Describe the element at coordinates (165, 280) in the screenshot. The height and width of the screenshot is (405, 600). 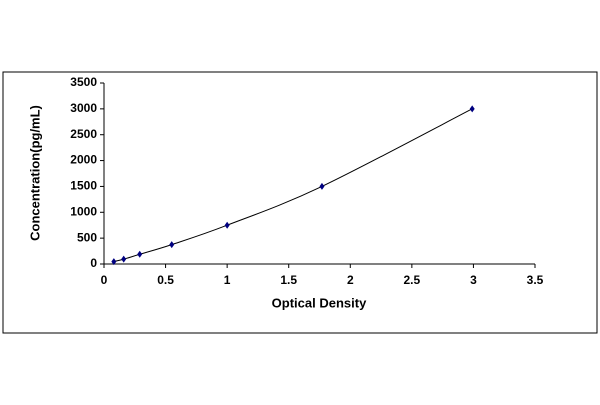
I see `x-tick-label: 0.5` at that location.